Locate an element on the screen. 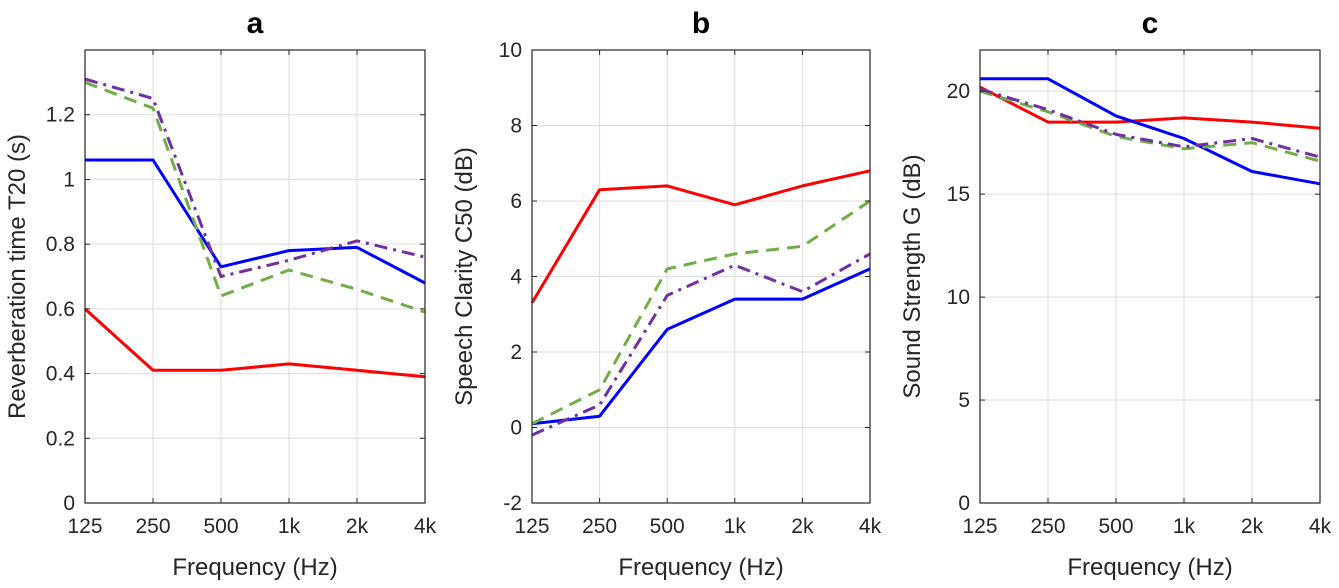 The width and height of the screenshot is (1339, 588). y-tick-label: 5 is located at coordinates (964, 400).